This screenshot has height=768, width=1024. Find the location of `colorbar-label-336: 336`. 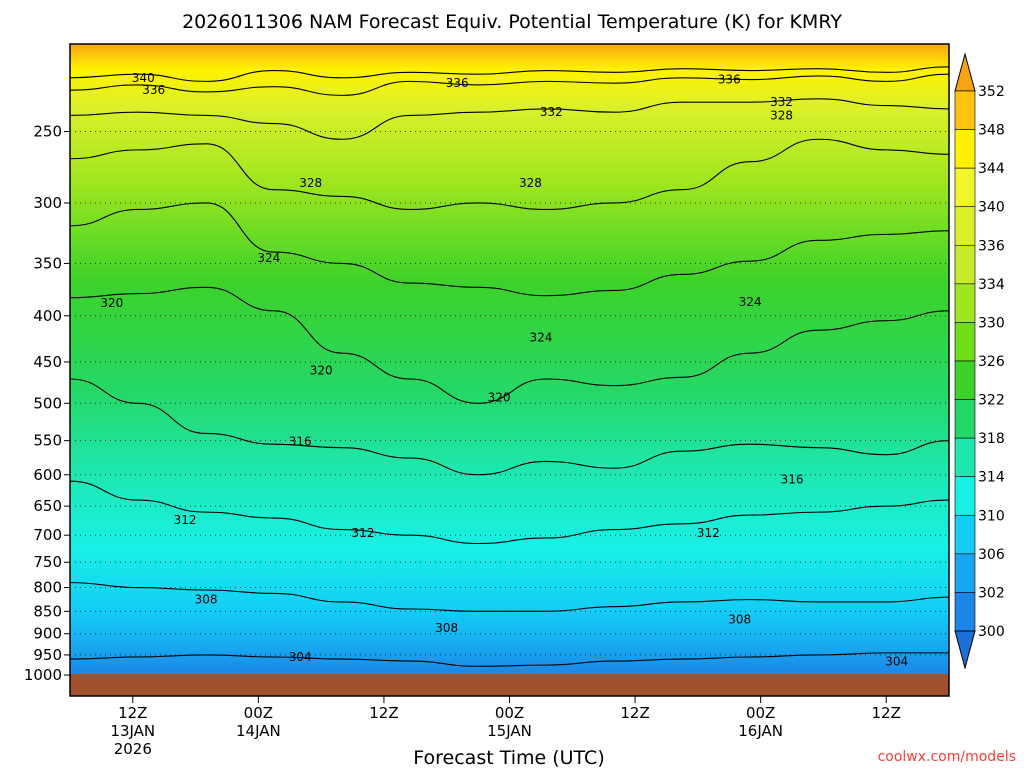

colorbar-label-336: 336 is located at coordinates (991, 246).